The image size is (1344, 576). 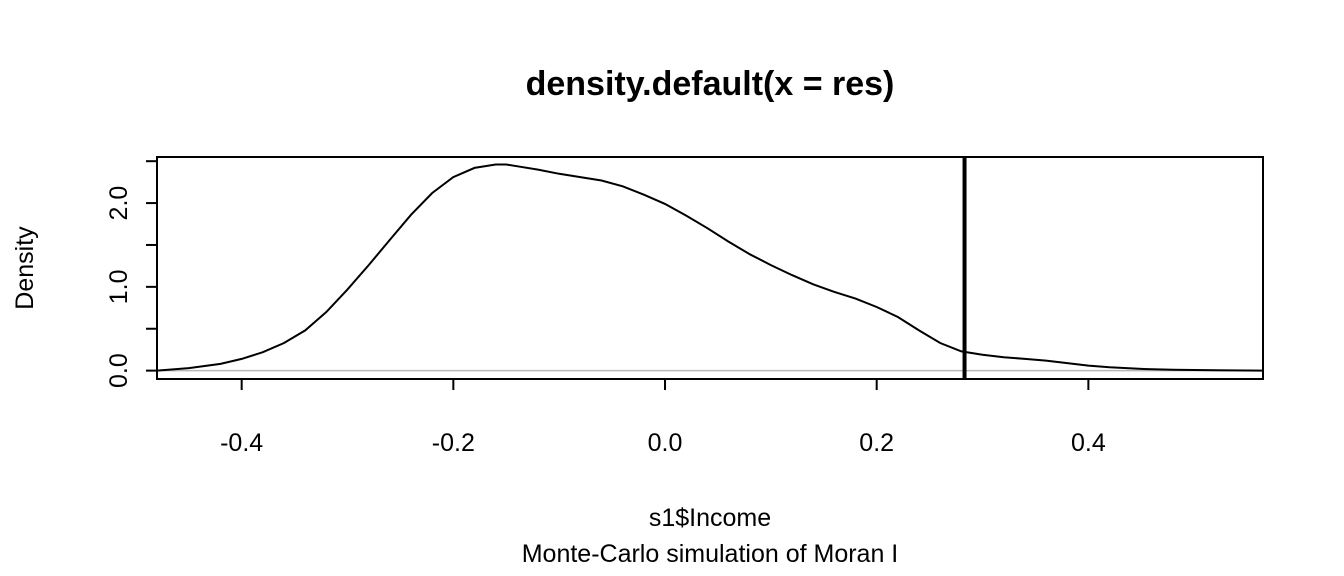 I want to click on y-tick-label: 1.0, so click(x=119, y=286).